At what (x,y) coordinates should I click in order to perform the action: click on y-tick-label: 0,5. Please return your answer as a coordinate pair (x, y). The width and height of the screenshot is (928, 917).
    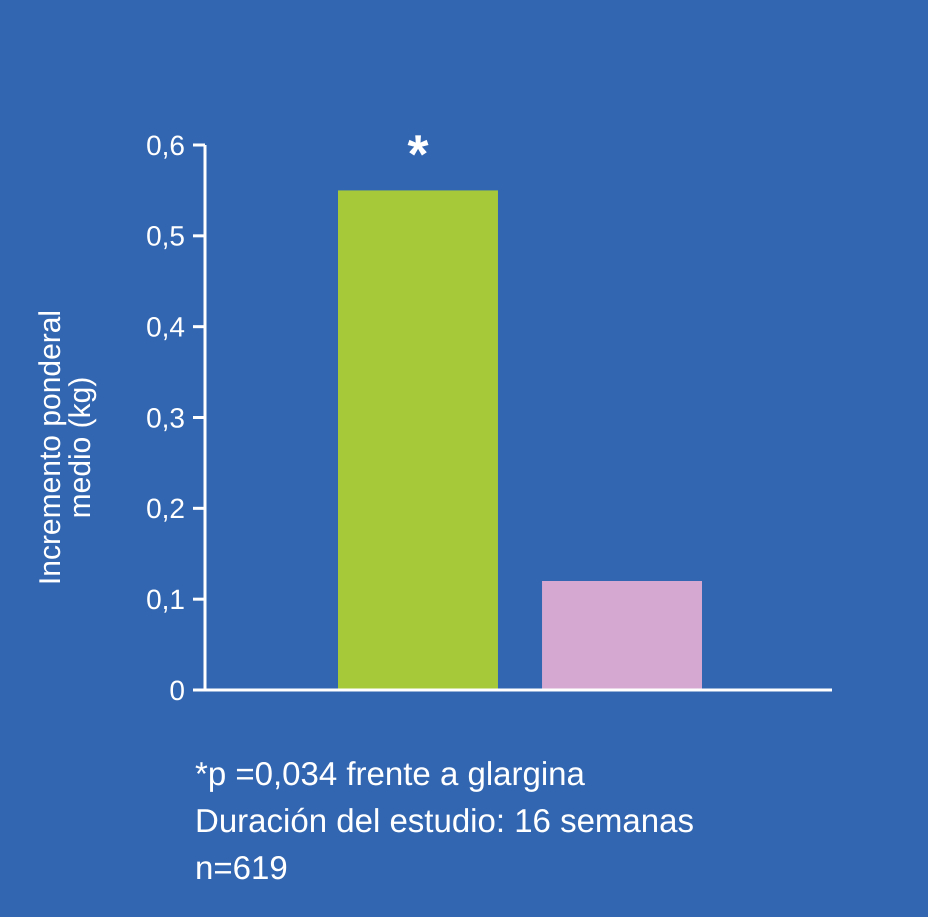
    Looking at the image, I should click on (165, 236).